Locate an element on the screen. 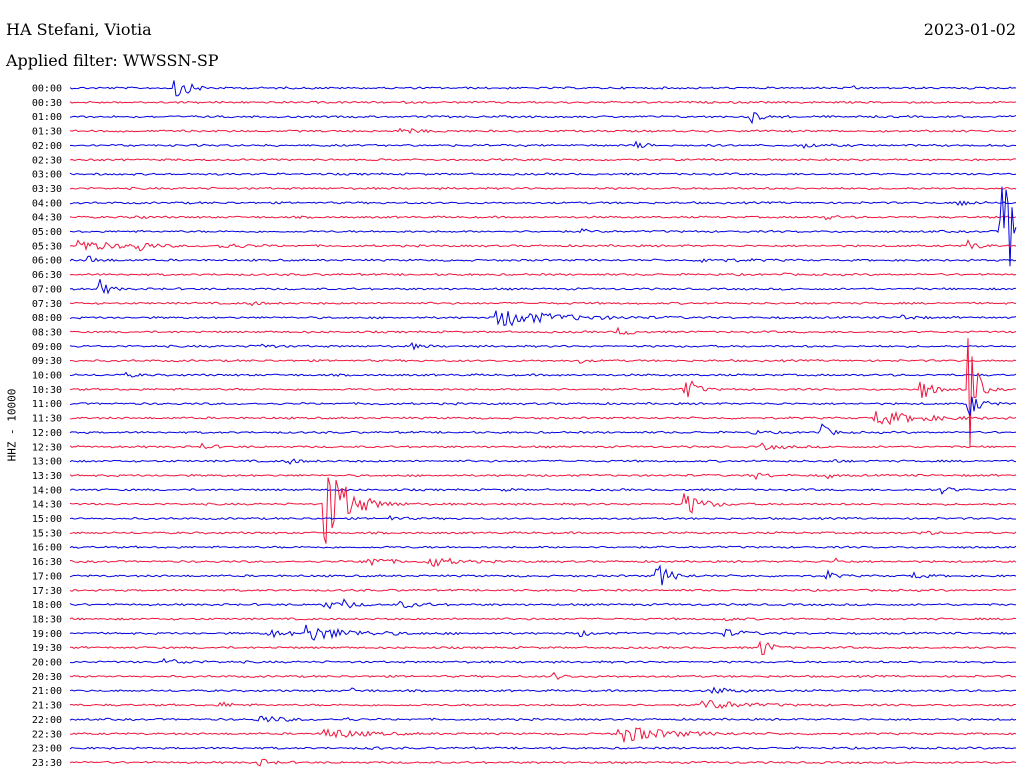 This screenshot has height=780, width=1024. trace-time-label: 14:30 is located at coordinates (47, 505).